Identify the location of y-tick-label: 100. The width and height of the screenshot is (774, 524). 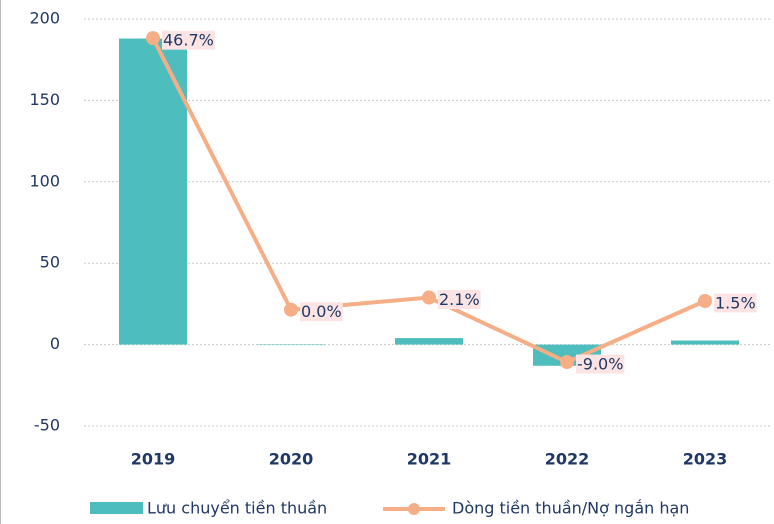
(44, 180).